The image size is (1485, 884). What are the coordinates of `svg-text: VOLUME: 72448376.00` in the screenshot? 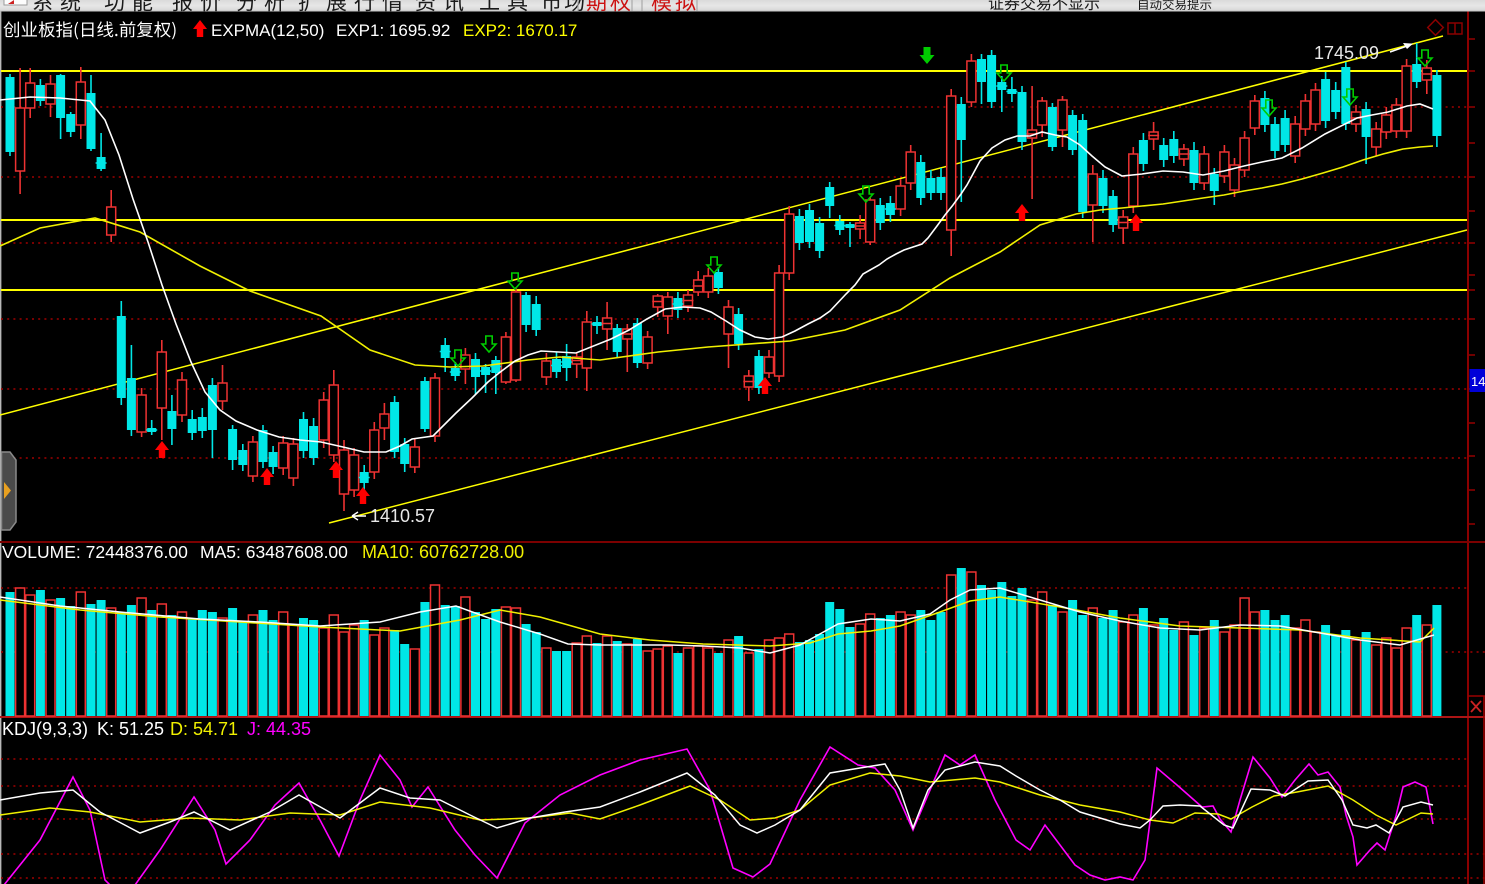 It's located at (95, 552).